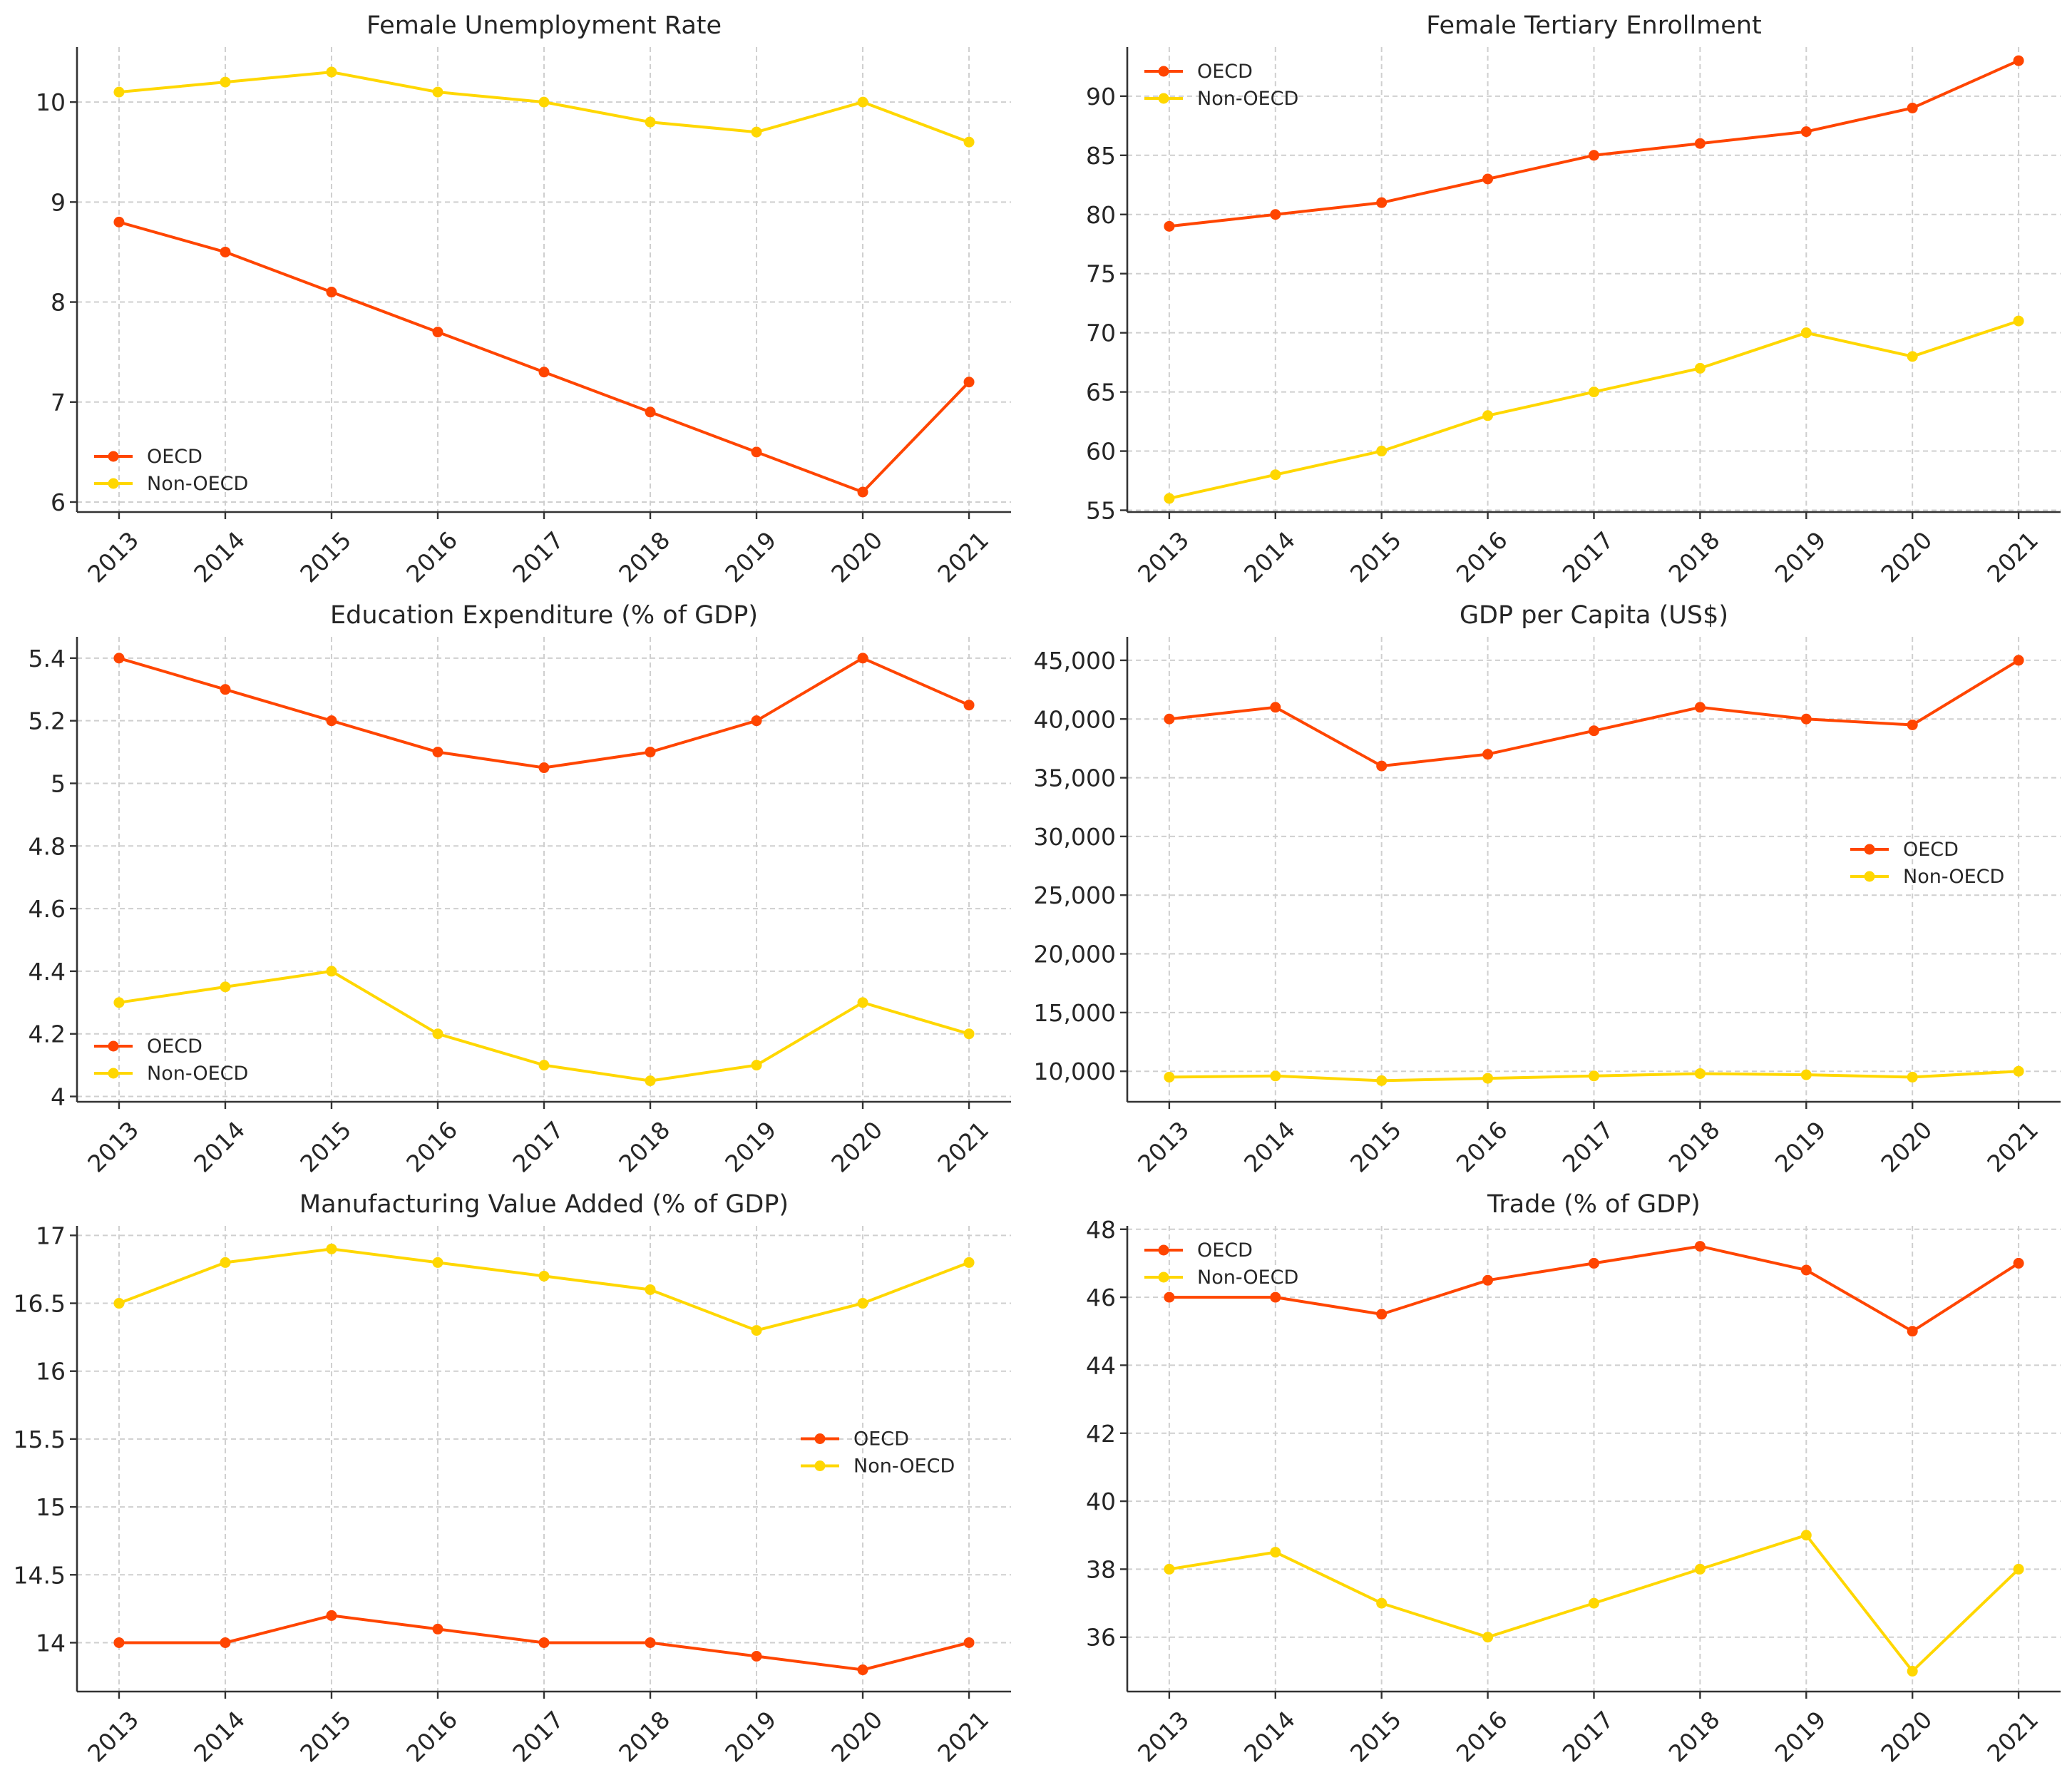  What do you see at coordinates (1101, 511) in the screenshot?
I see `y-tick-label: 55` at bounding box center [1101, 511].